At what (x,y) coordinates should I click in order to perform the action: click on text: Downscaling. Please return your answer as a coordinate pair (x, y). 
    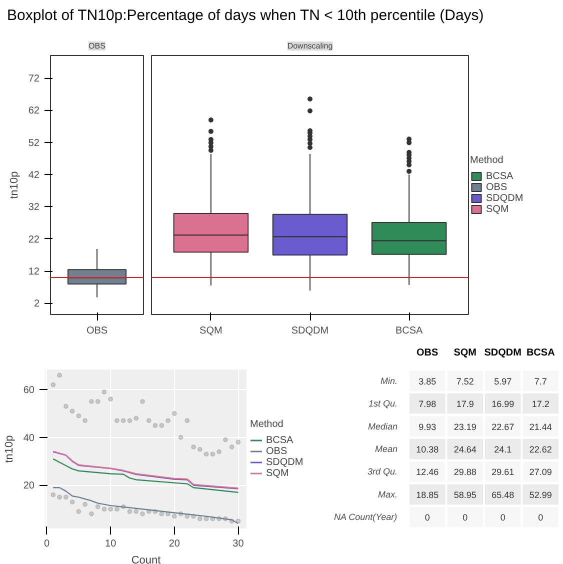
    Looking at the image, I should click on (310, 46).